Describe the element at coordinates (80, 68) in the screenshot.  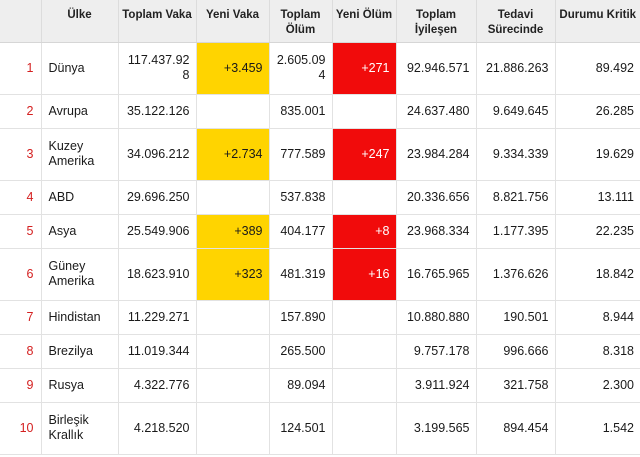
I see `row-country: Dünya` at that location.